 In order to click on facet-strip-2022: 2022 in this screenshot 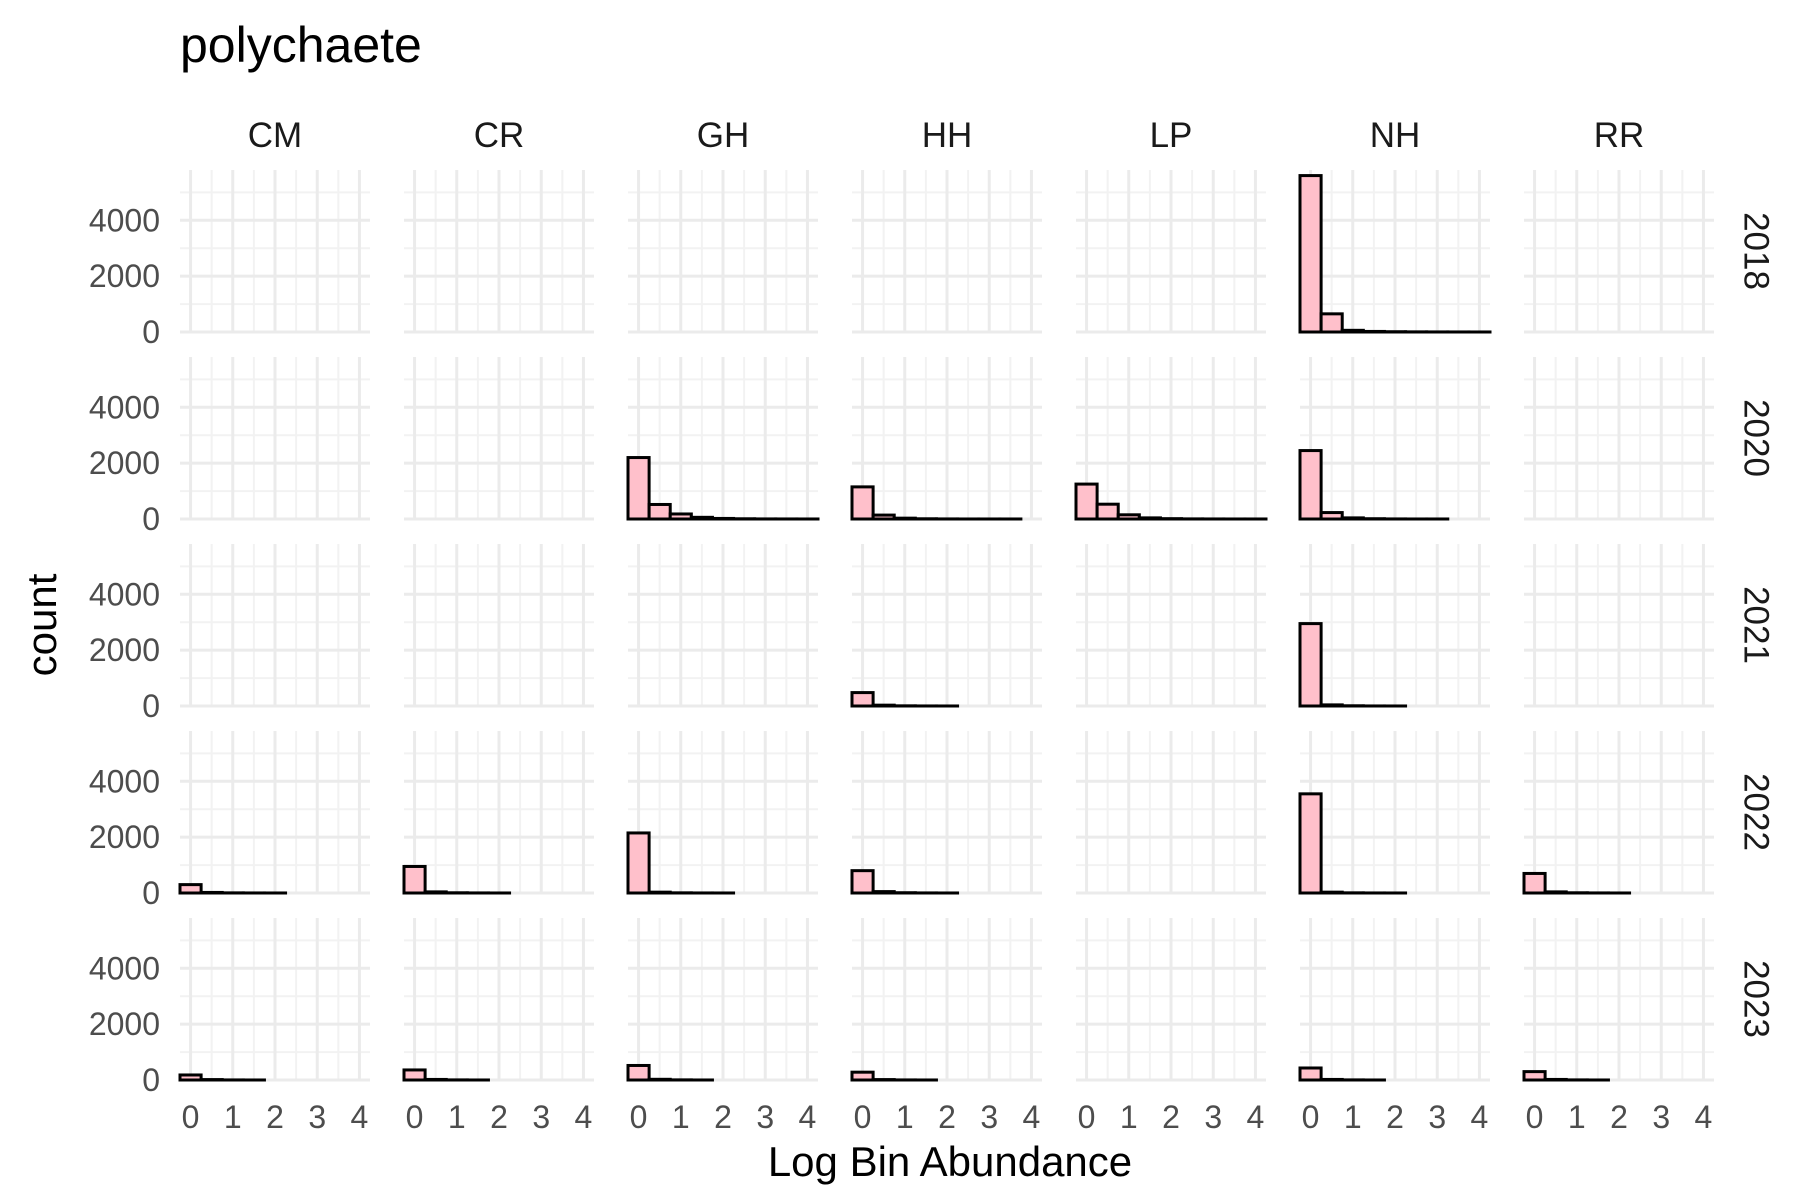, I will do `click(1756, 812)`.